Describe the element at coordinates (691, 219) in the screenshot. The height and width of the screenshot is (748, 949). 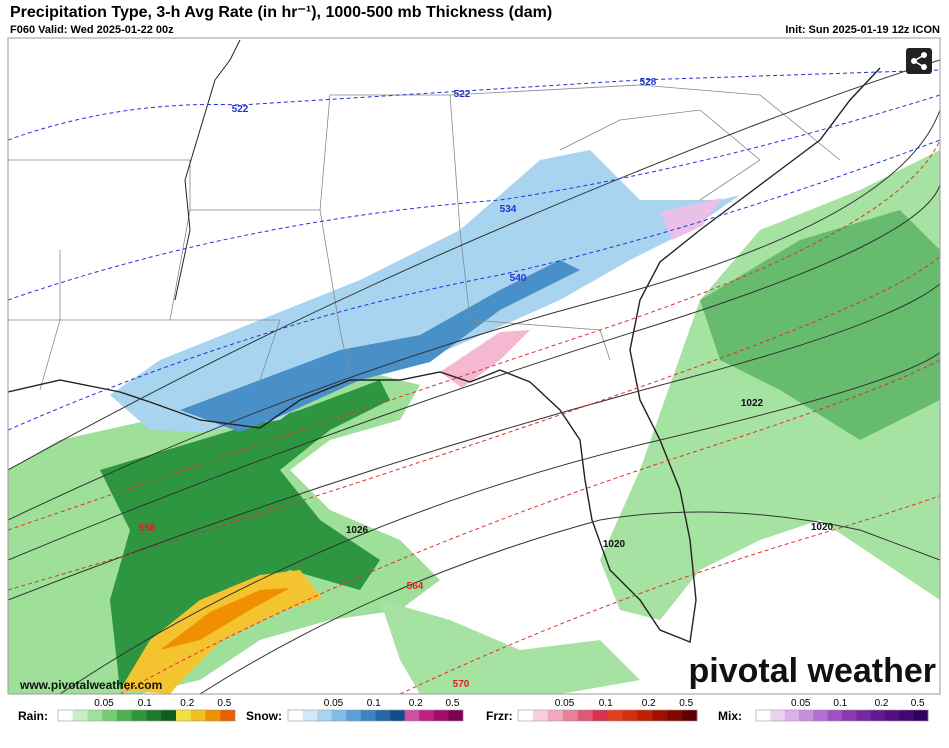
I see `mix-area` at that location.